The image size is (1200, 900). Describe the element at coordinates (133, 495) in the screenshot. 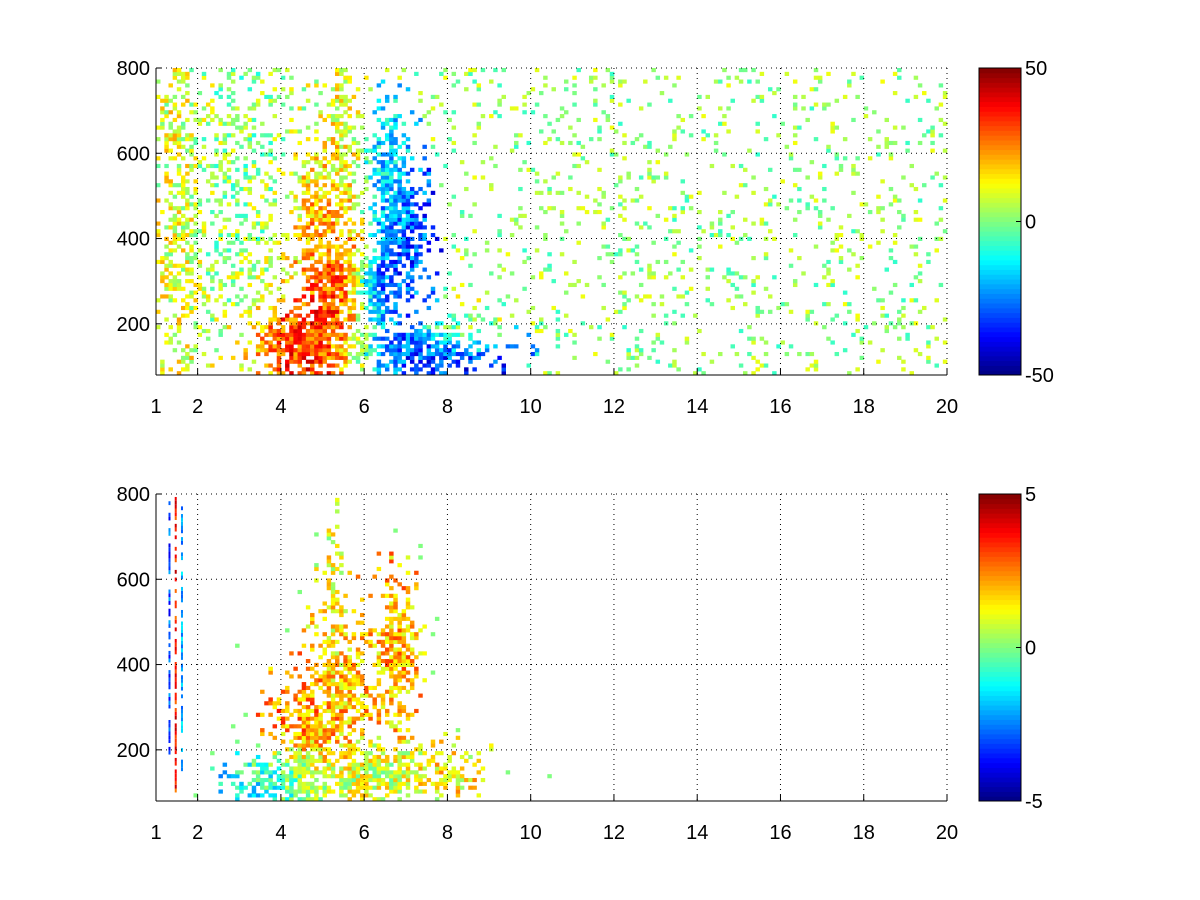

I see `y-tick-label: 800` at that location.